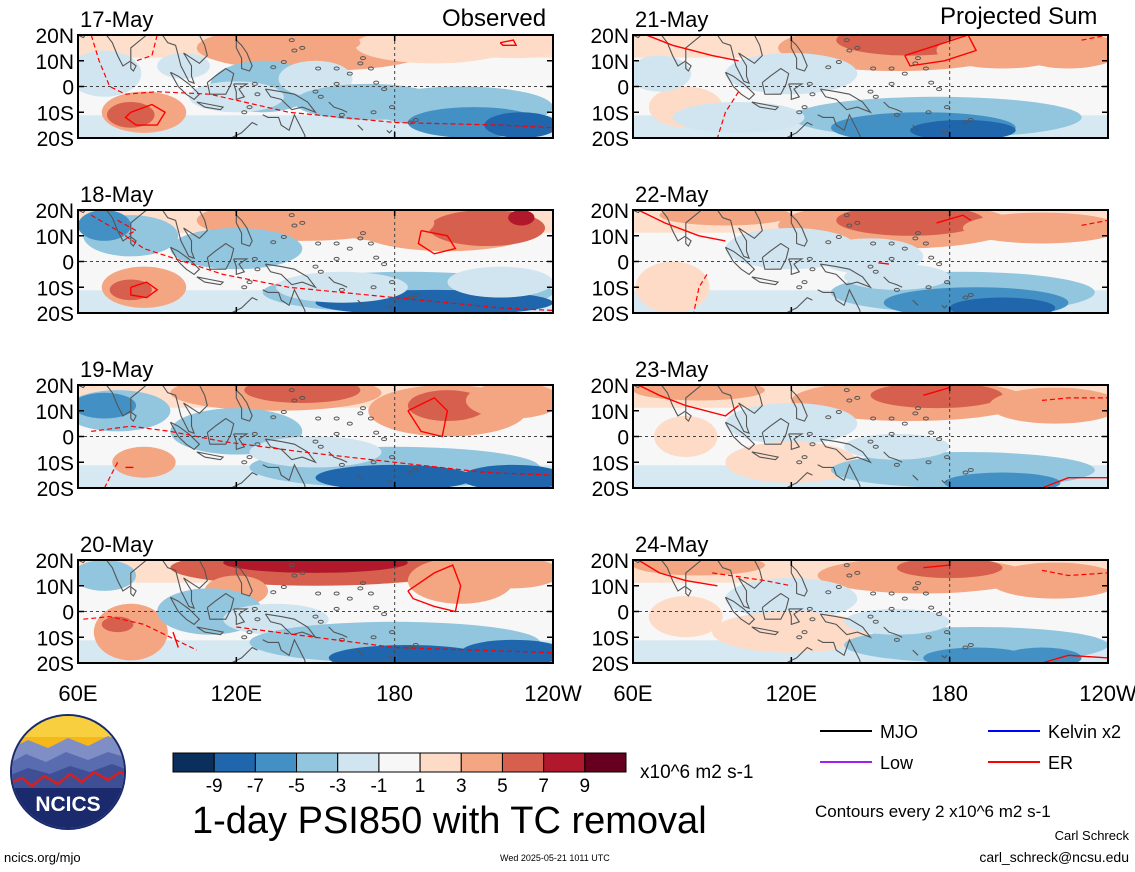 The image size is (1135, 872). Describe the element at coordinates (897, 763) in the screenshot. I see `legend-label: Low` at that location.